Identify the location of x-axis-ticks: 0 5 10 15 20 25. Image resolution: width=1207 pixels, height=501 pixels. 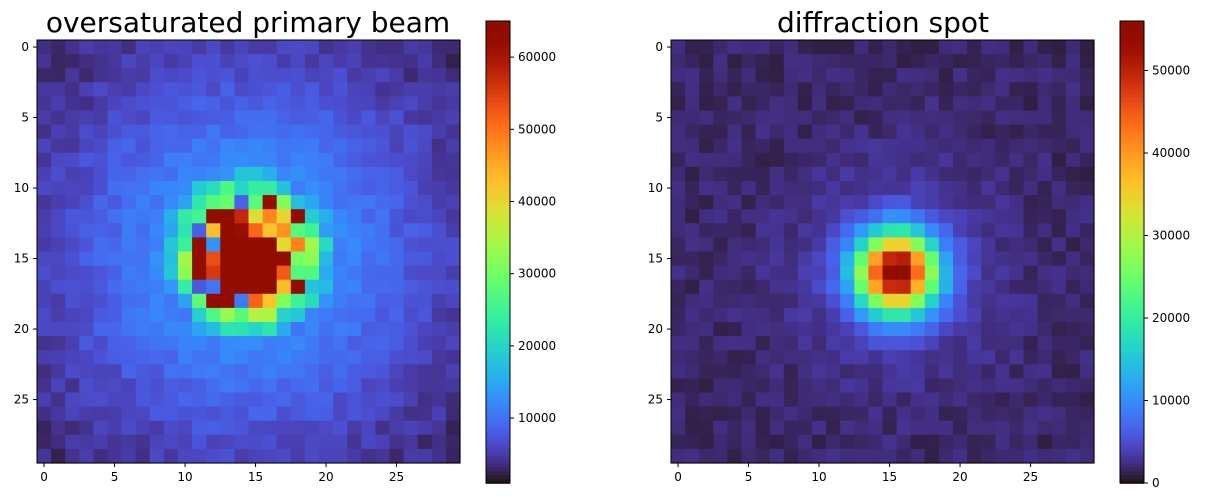
(856, 473).